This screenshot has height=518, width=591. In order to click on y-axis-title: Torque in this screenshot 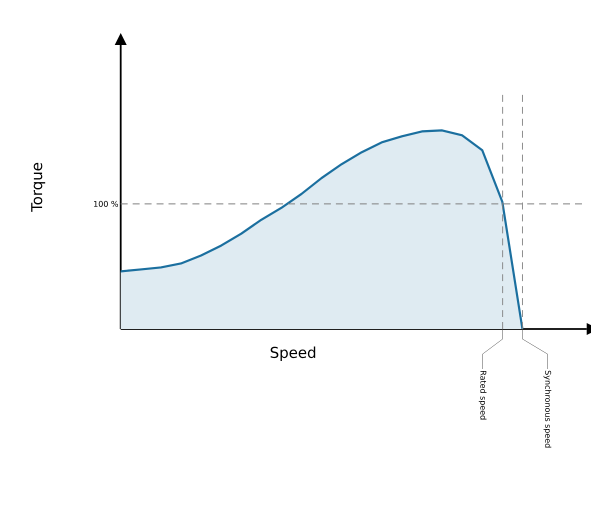, I will do `click(38, 187)`.